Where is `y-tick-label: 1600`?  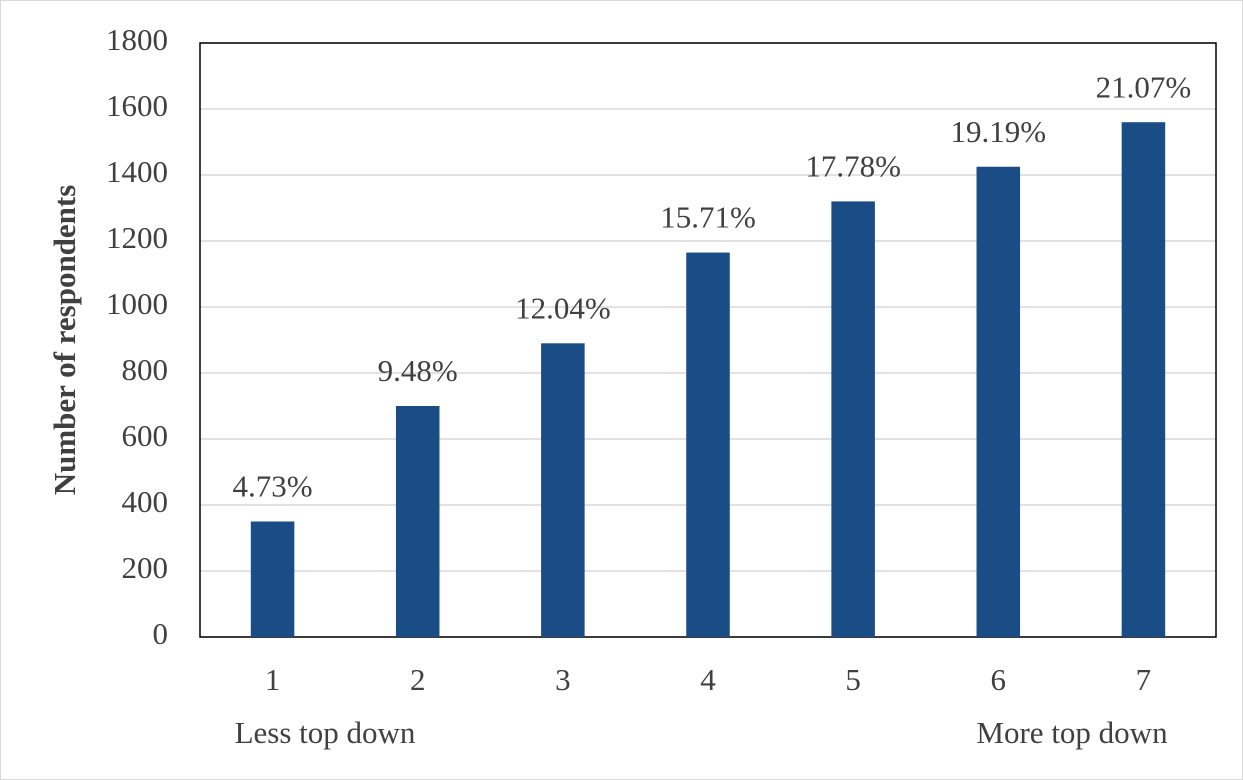
y-tick-label: 1600 is located at coordinates (137, 105).